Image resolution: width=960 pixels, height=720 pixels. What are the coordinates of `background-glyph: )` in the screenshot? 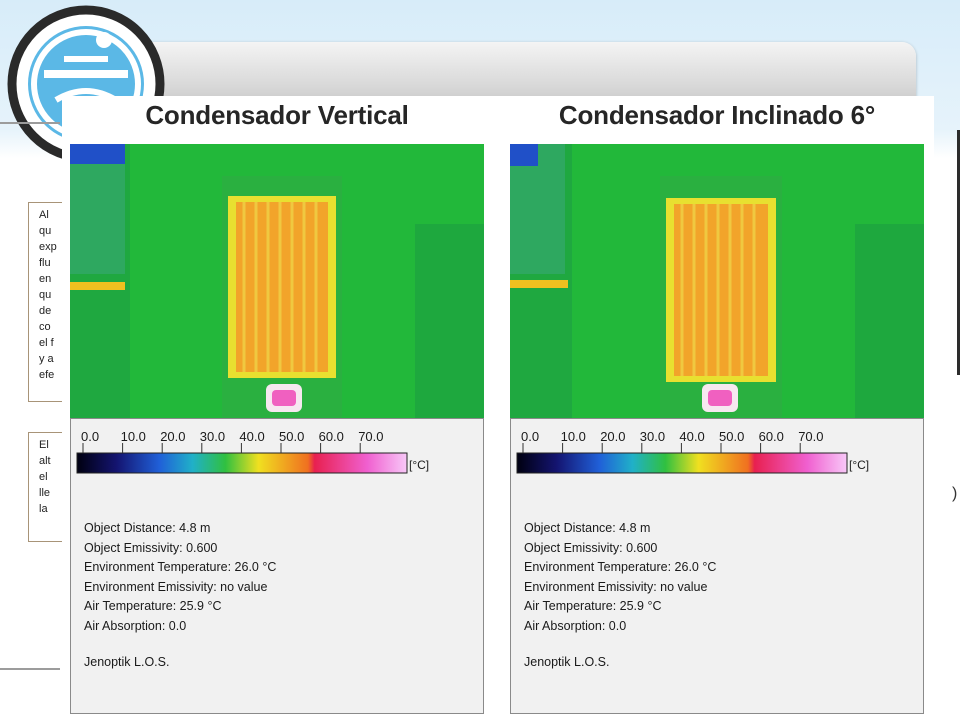 It's located at (955, 493).